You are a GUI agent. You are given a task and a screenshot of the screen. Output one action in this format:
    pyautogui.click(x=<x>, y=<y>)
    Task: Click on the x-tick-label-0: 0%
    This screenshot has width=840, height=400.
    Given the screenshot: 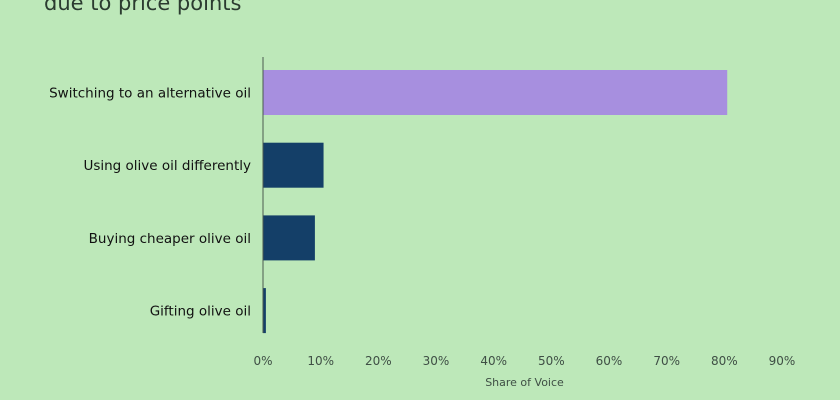 What is the action you would take?
    pyautogui.click(x=262, y=361)
    